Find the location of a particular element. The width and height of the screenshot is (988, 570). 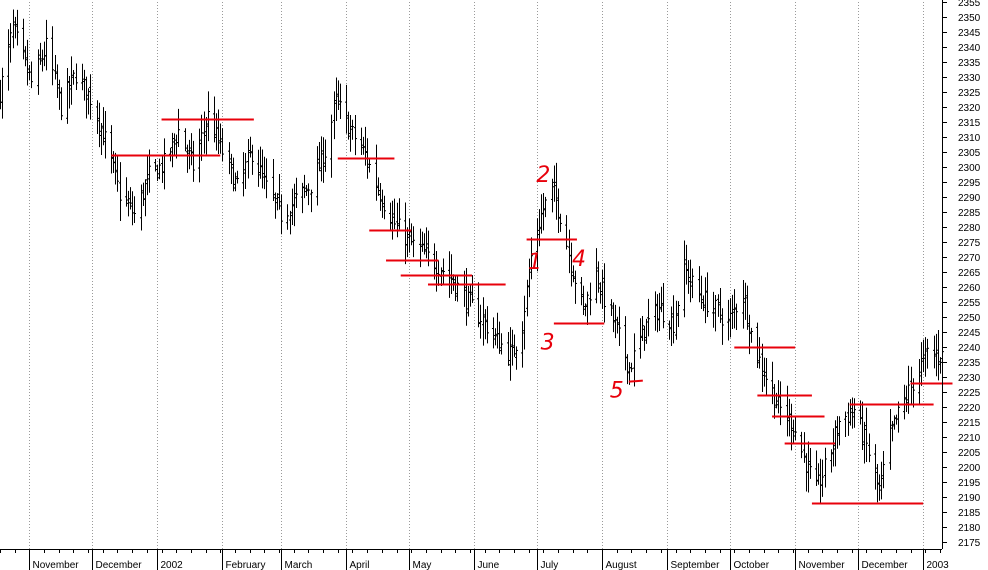

x-month-label: December is located at coordinates (119, 565).